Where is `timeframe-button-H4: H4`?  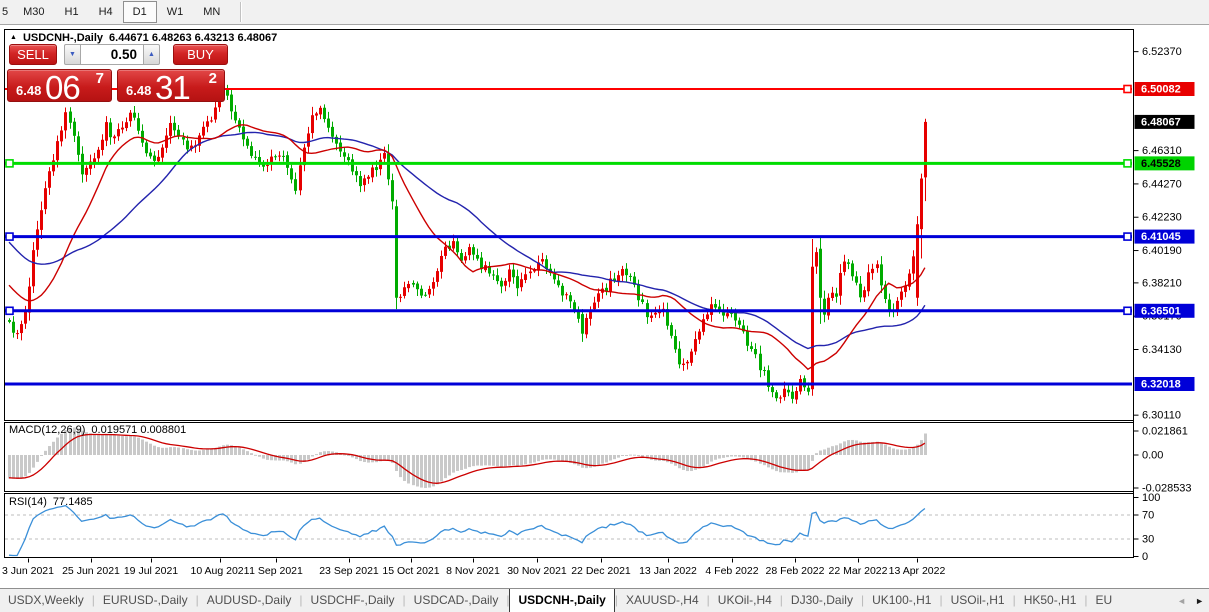 timeframe-button-H4: H4 is located at coordinates (105, 12).